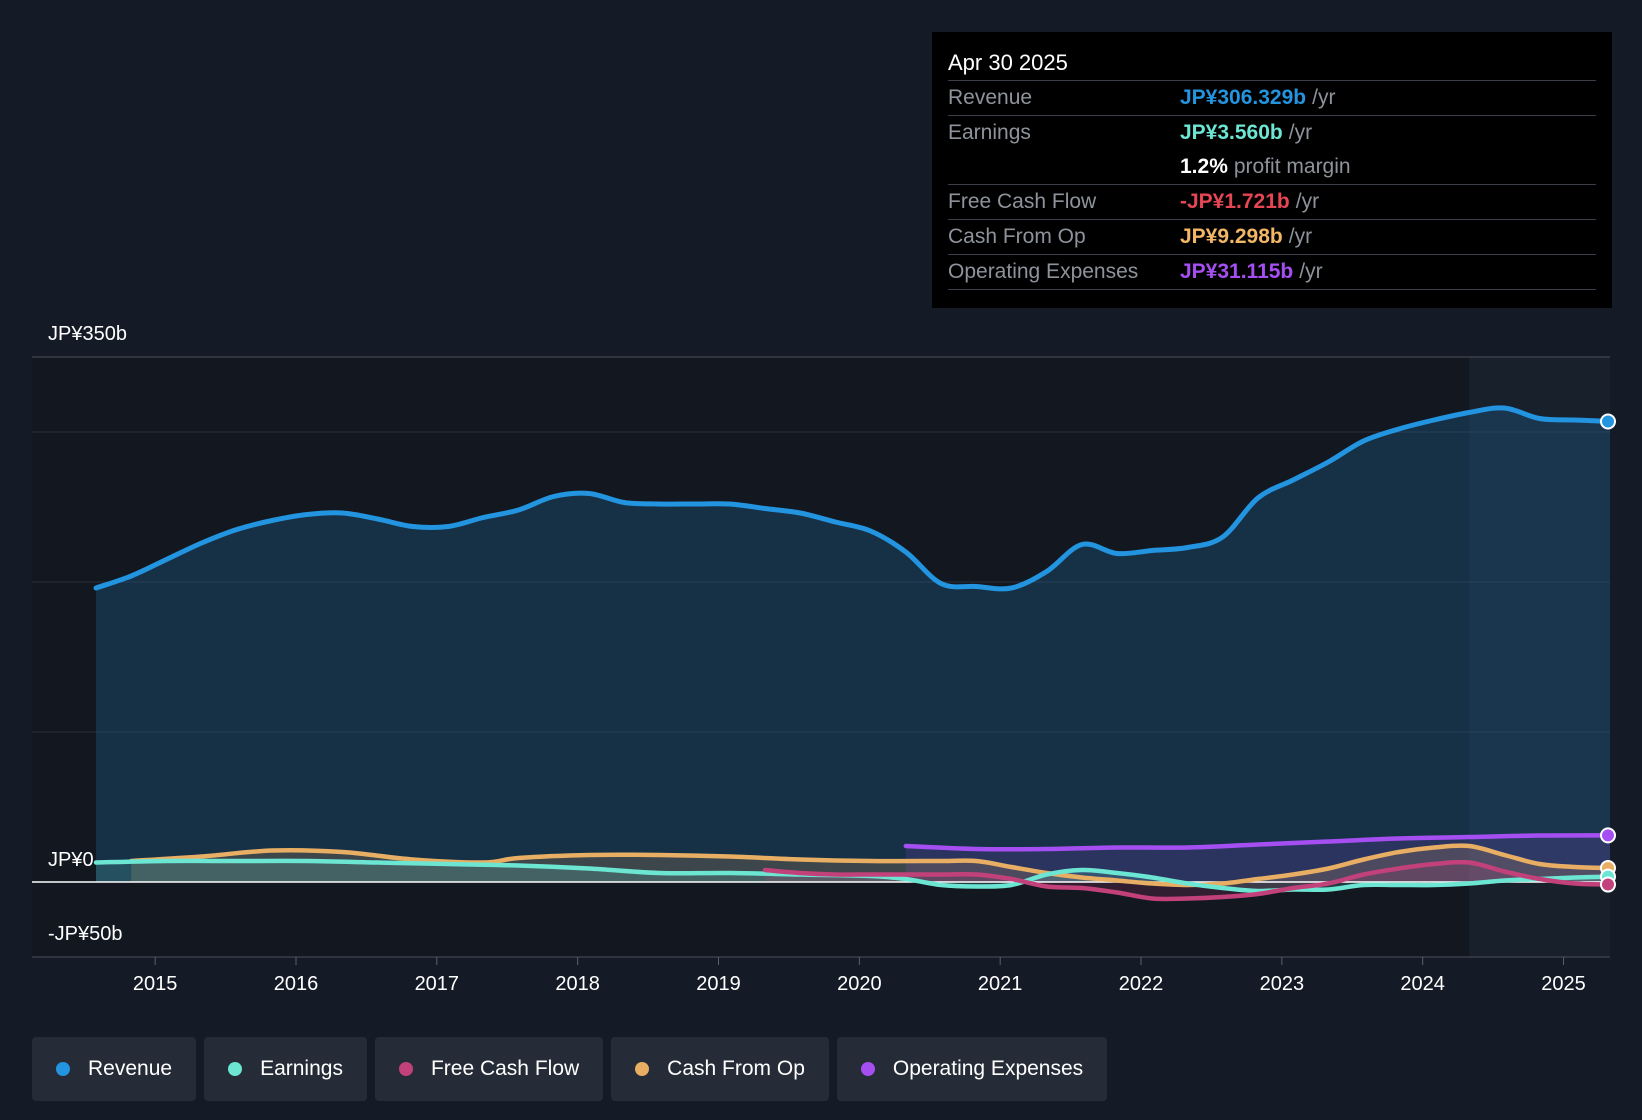 The height and width of the screenshot is (1120, 1642). I want to click on legend-label: Earnings, so click(301, 1068).